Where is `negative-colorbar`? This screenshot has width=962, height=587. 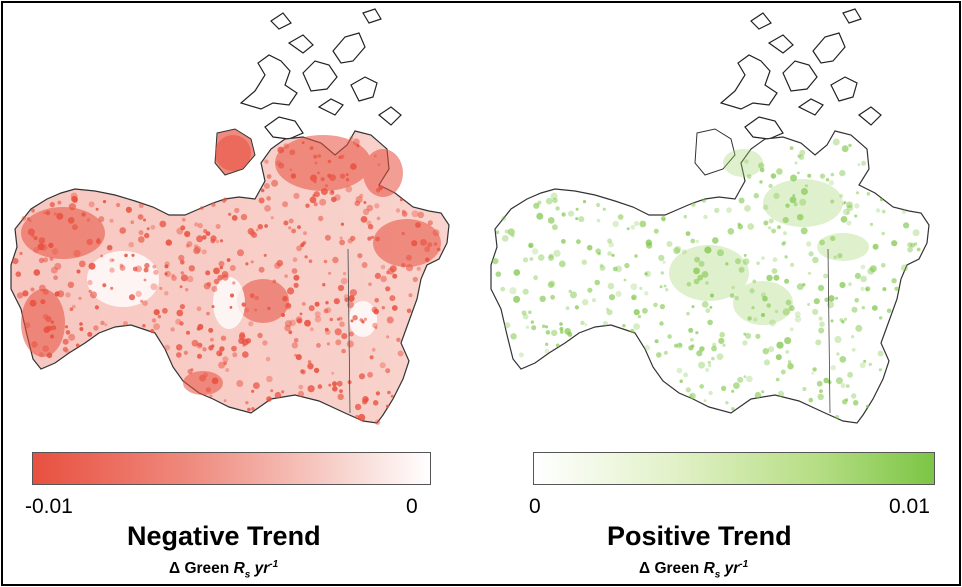 negative-colorbar is located at coordinates (231, 468).